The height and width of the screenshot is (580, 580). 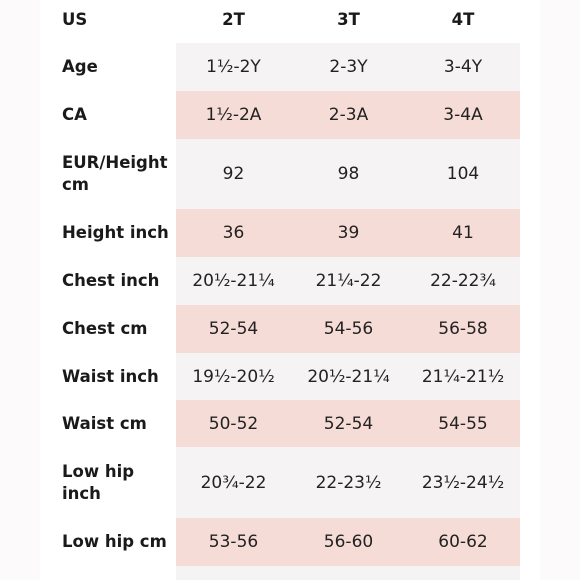 I want to click on row-label: Low hip inch, so click(x=98, y=482).